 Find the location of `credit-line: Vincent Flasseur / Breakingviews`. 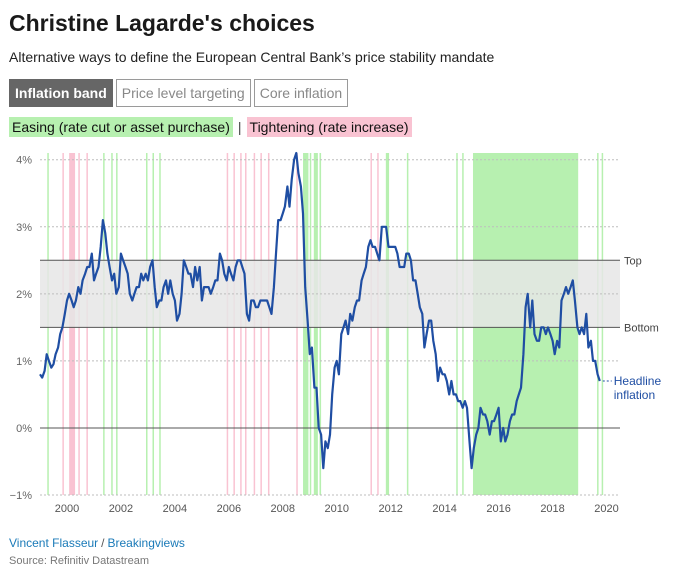

credit-line: Vincent Flasseur / Breakingviews is located at coordinates (97, 543).